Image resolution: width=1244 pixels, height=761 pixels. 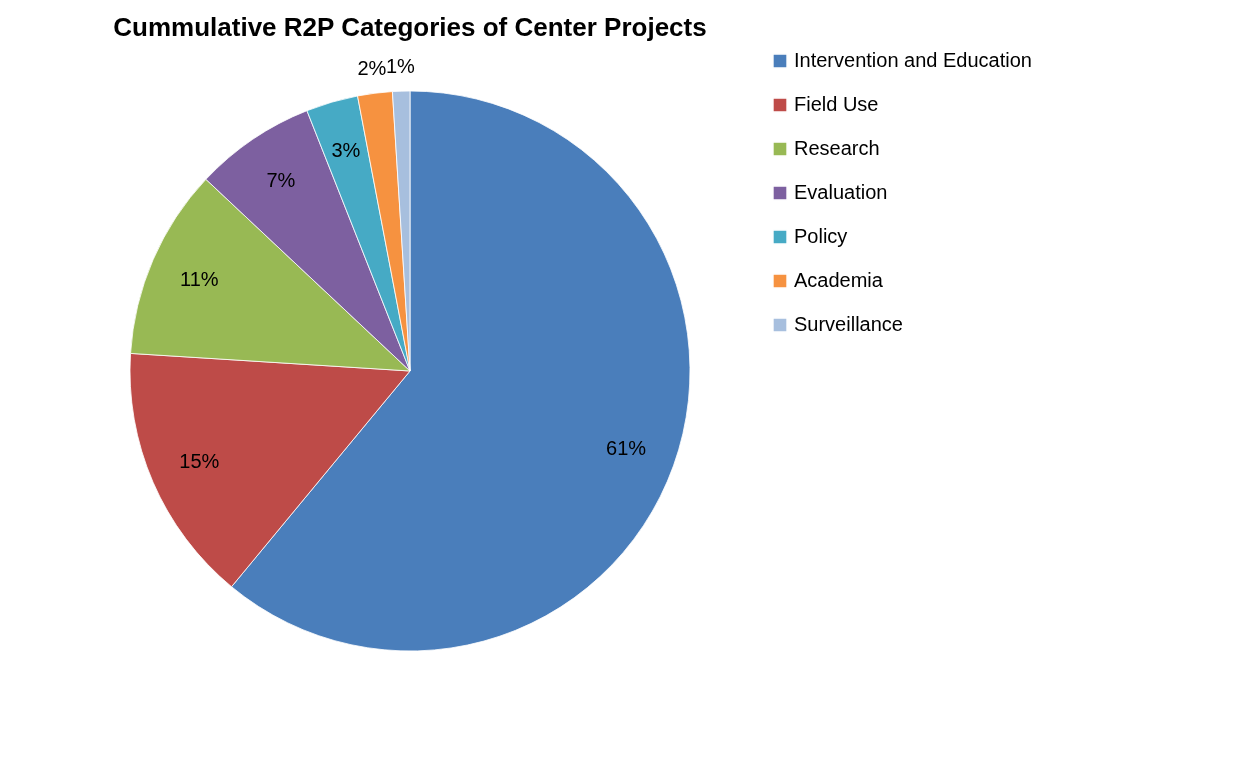 I want to click on legend-label: Research, so click(x=837, y=148).